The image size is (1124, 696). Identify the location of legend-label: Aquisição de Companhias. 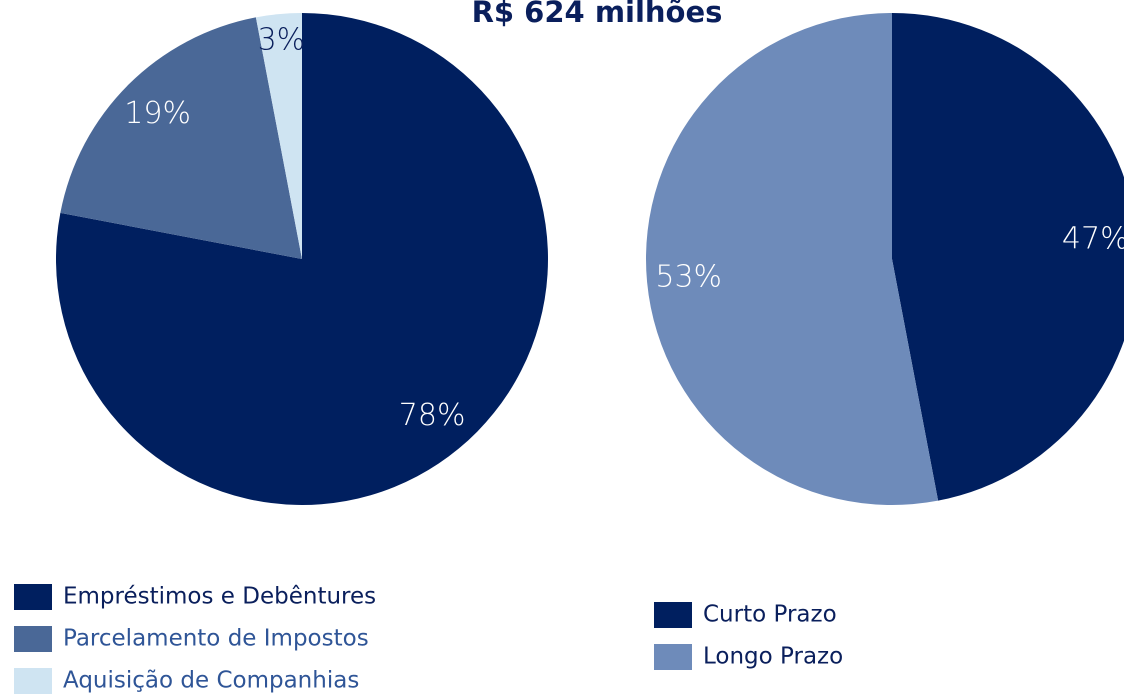
(211, 681).